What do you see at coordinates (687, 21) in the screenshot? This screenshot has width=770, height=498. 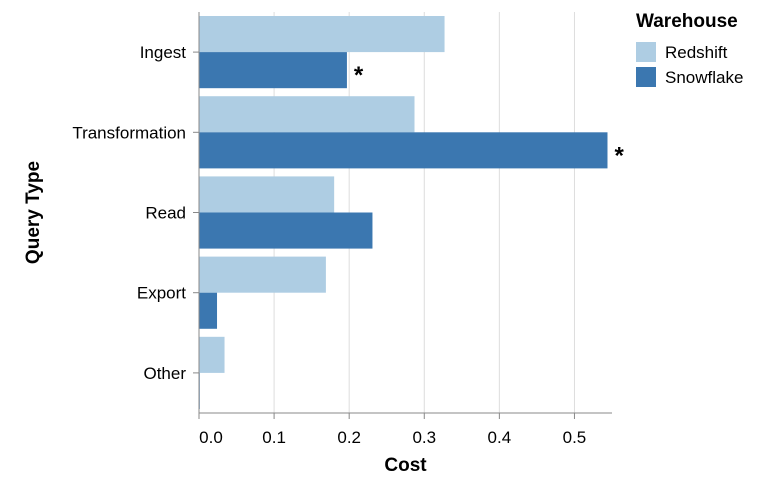 I see `legend-title: Warehouse` at bounding box center [687, 21].